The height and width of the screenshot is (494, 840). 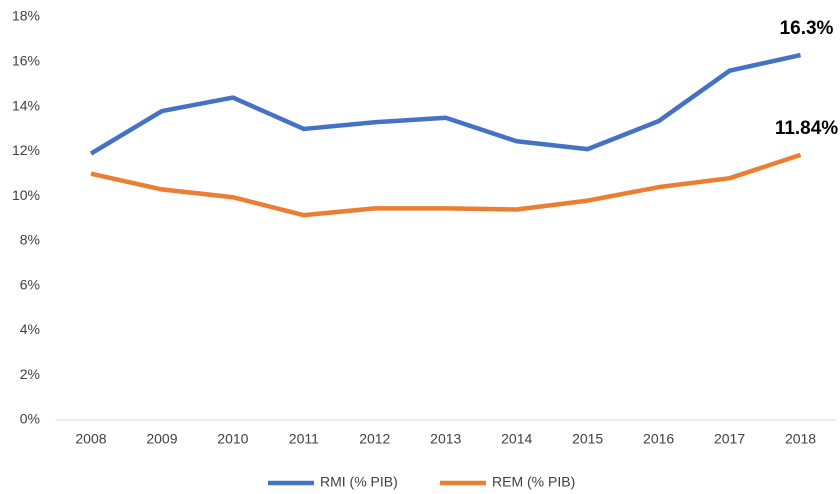 What do you see at coordinates (446, 185) in the screenshot?
I see `line` at bounding box center [446, 185].